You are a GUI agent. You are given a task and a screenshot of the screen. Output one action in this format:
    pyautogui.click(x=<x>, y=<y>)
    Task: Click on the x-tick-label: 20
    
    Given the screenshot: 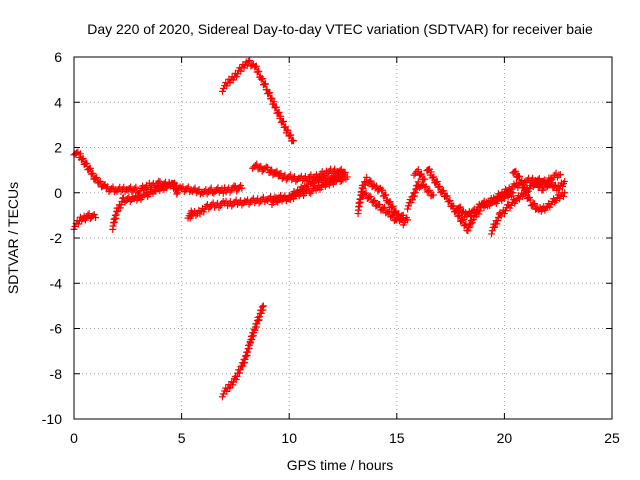 What is the action you would take?
    pyautogui.click(x=505, y=438)
    